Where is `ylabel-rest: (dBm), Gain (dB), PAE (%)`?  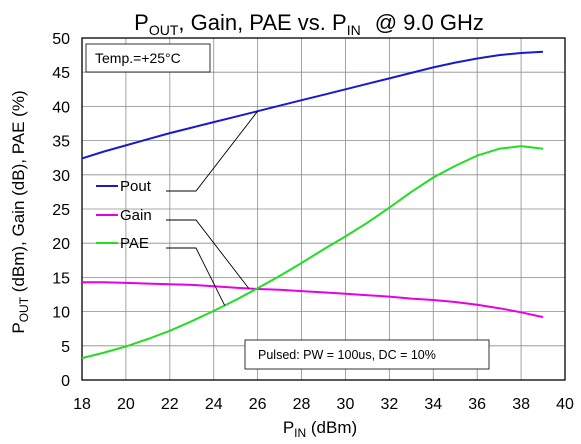
ylabel-rest: (dBm), Gain (dB), PAE (%) is located at coordinates (18, 193).